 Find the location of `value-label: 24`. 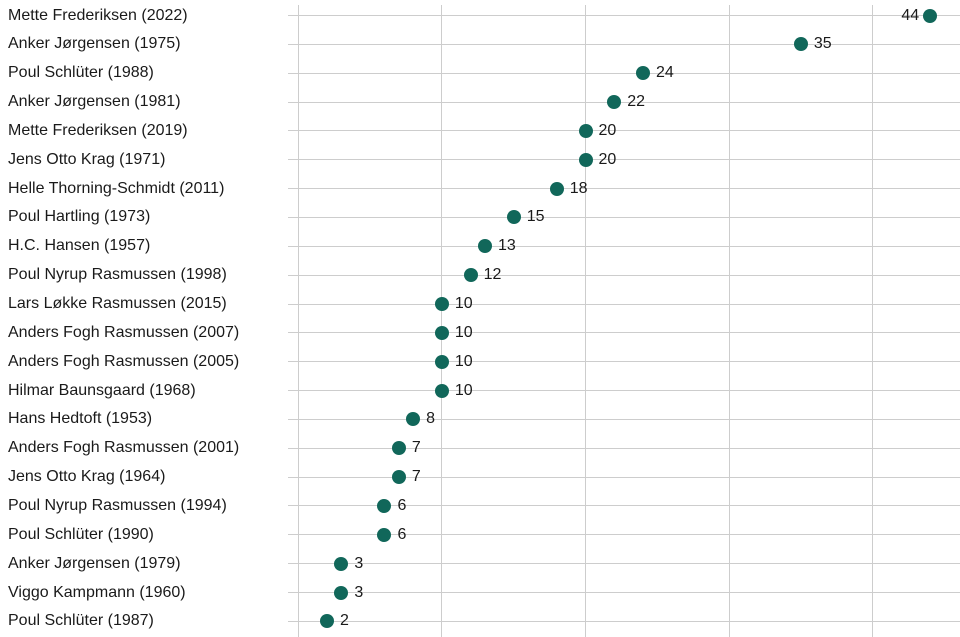

value-label: 24 is located at coordinates (664, 73).